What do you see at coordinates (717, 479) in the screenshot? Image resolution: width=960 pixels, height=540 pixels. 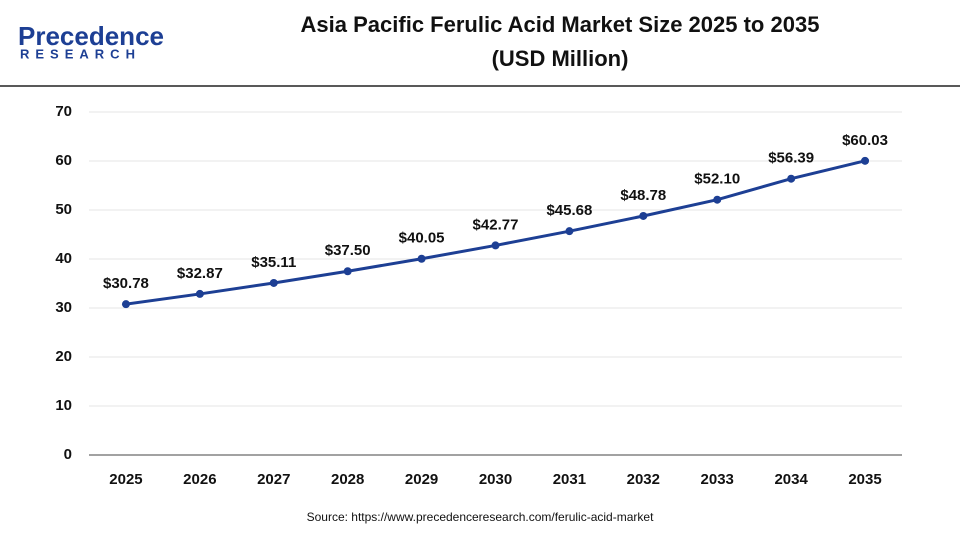 I see `x-tick-label: 2033` at bounding box center [717, 479].